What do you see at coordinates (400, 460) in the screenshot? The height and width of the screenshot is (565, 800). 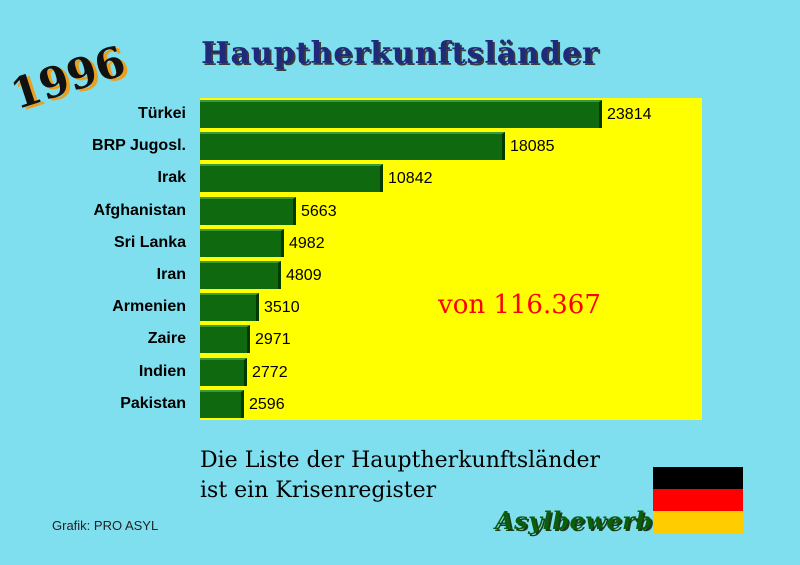 I see `caption-line-1: Die Liste der Hauptherkunftsländer` at bounding box center [400, 460].